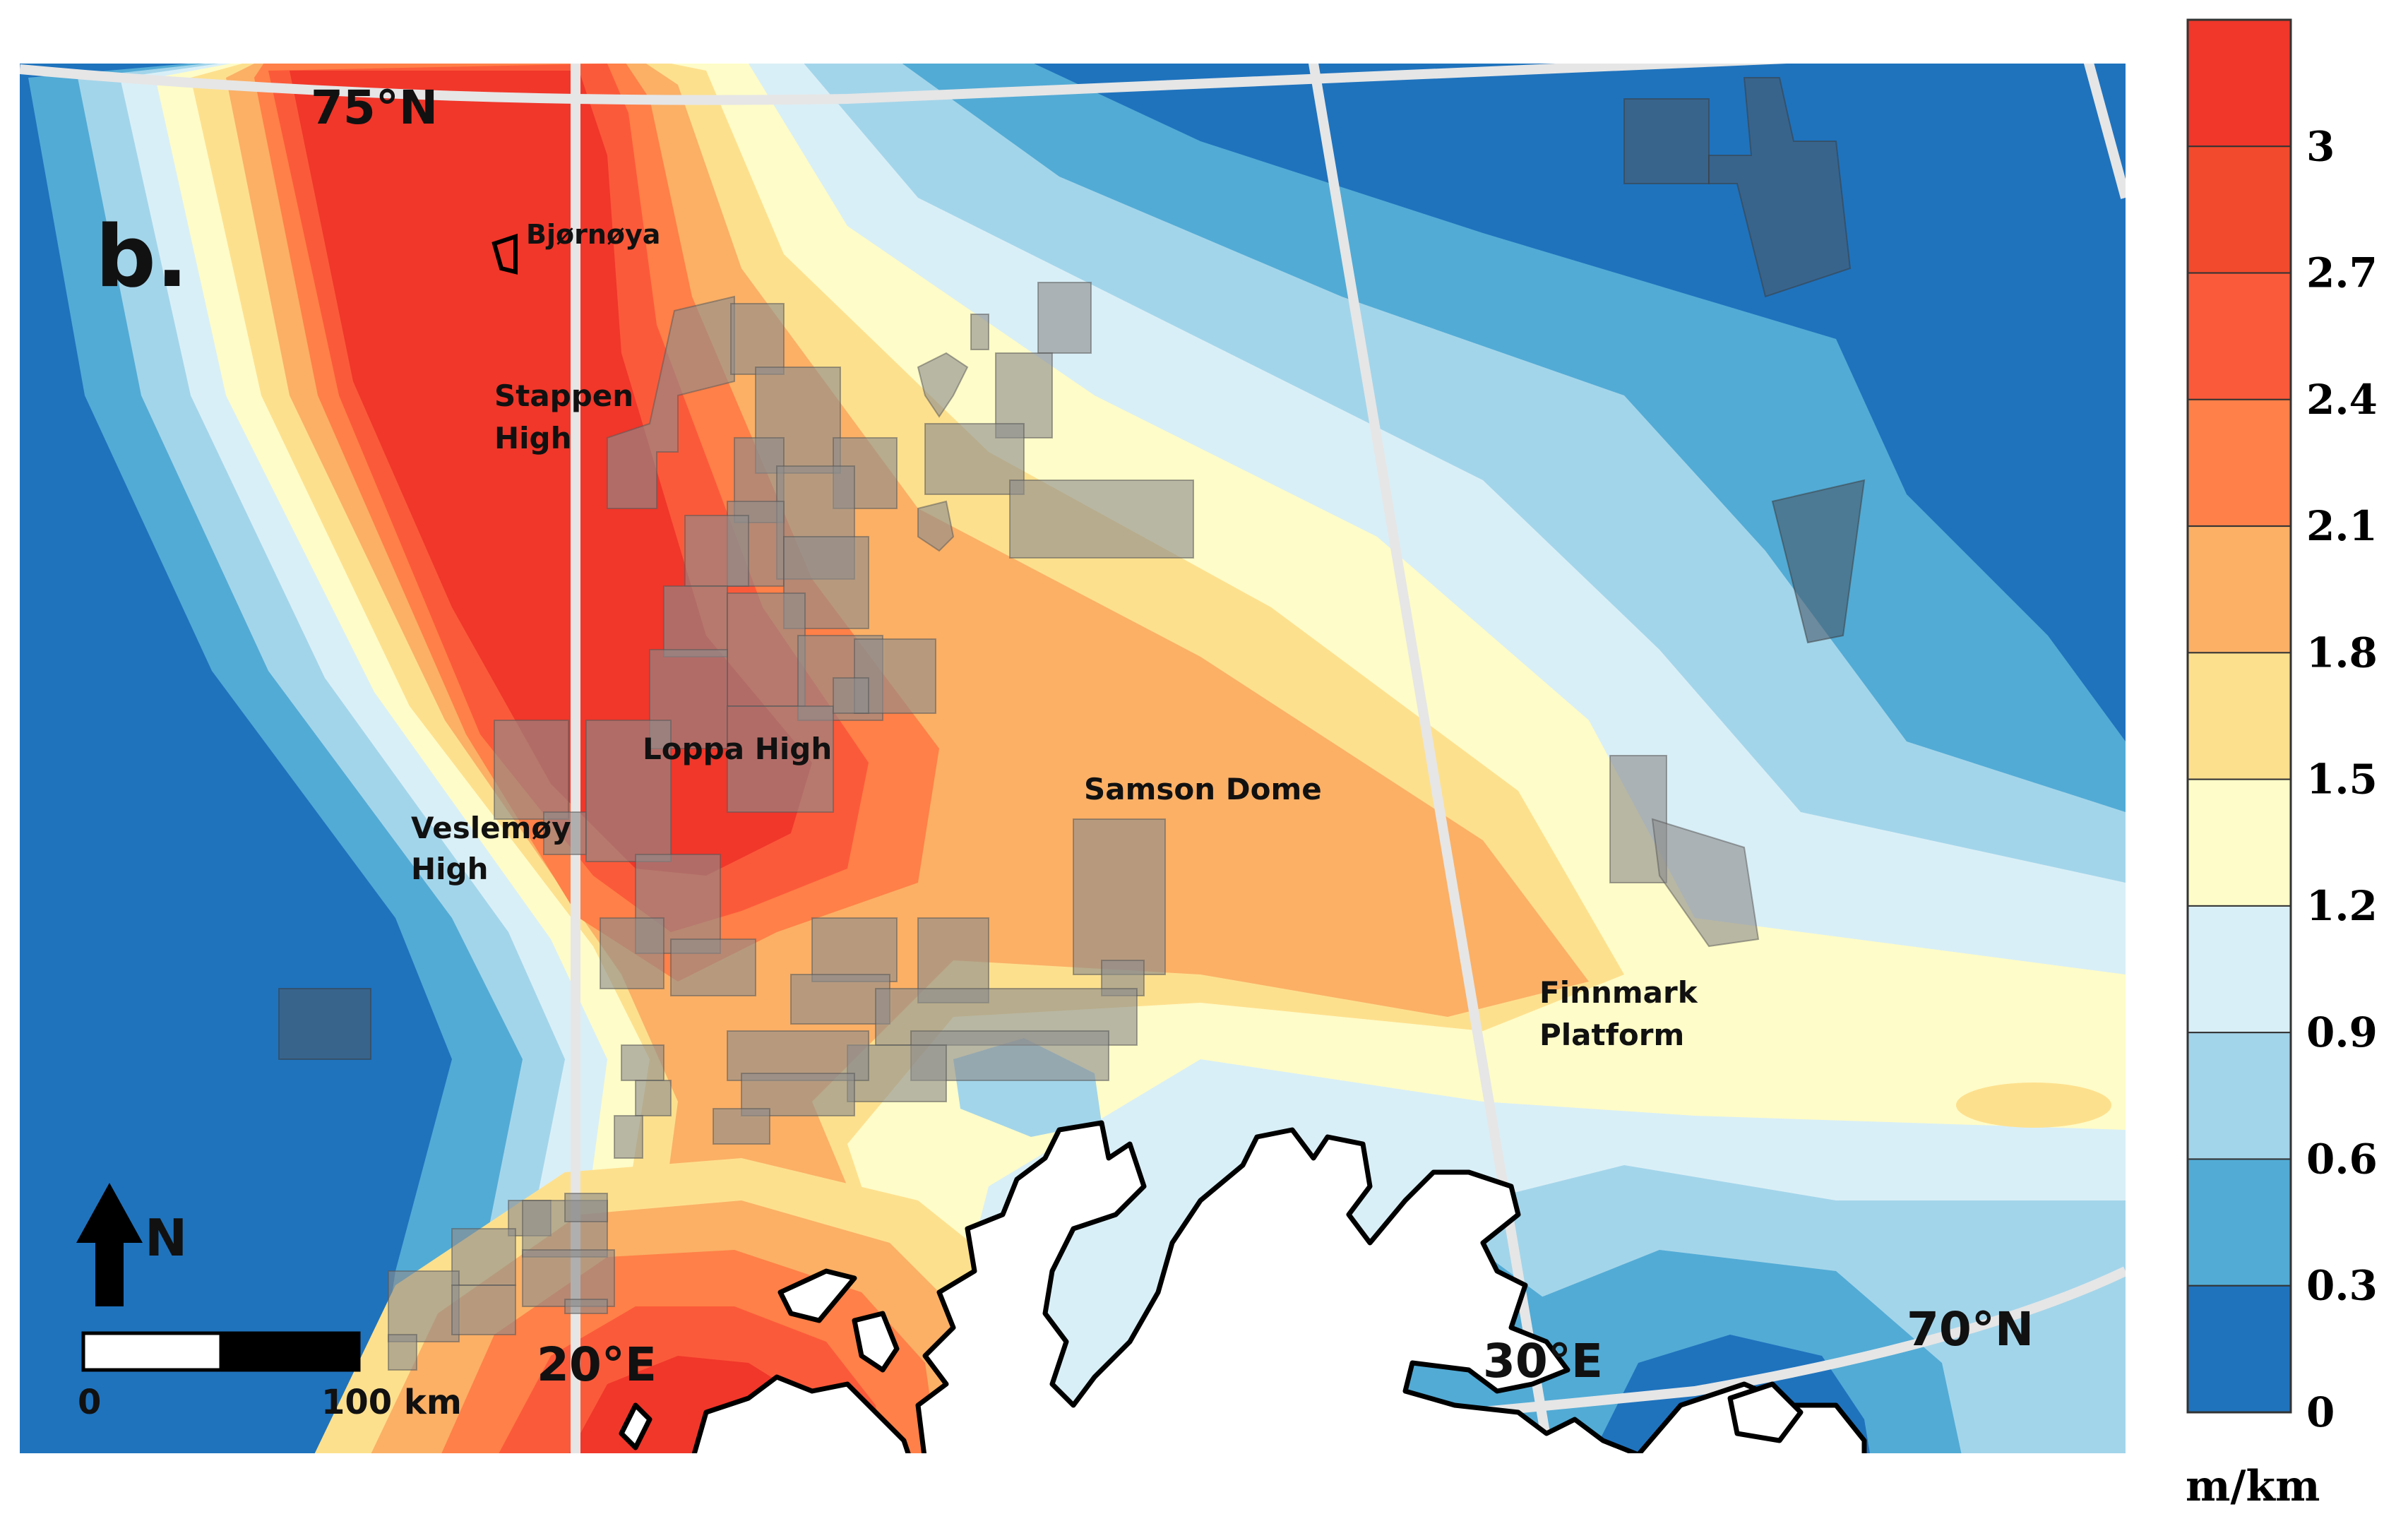 This screenshot has width=2408, height=1526. I want to click on legend-tick-label: 2.1, so click(2342, 526).